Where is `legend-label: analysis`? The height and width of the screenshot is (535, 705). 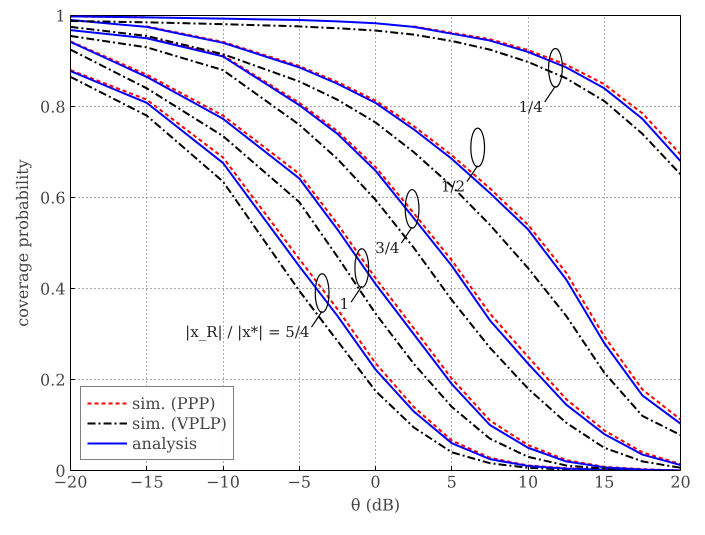 legend-label: analysis is located at coordinates (165, 443).